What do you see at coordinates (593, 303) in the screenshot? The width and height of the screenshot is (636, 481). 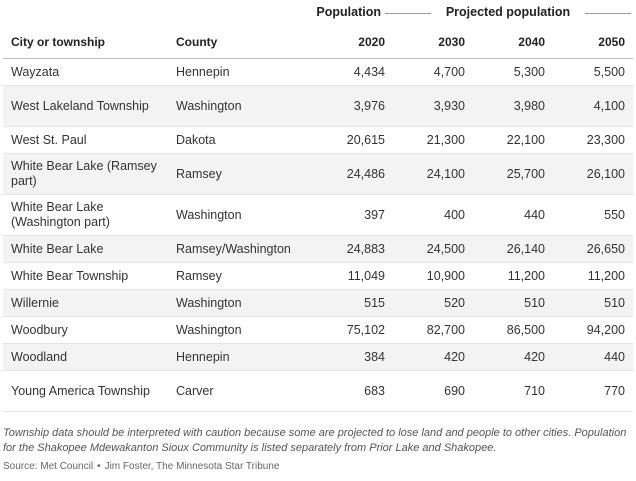 I see `pop-2050-cell: 510` at bounding box center [593, 303].